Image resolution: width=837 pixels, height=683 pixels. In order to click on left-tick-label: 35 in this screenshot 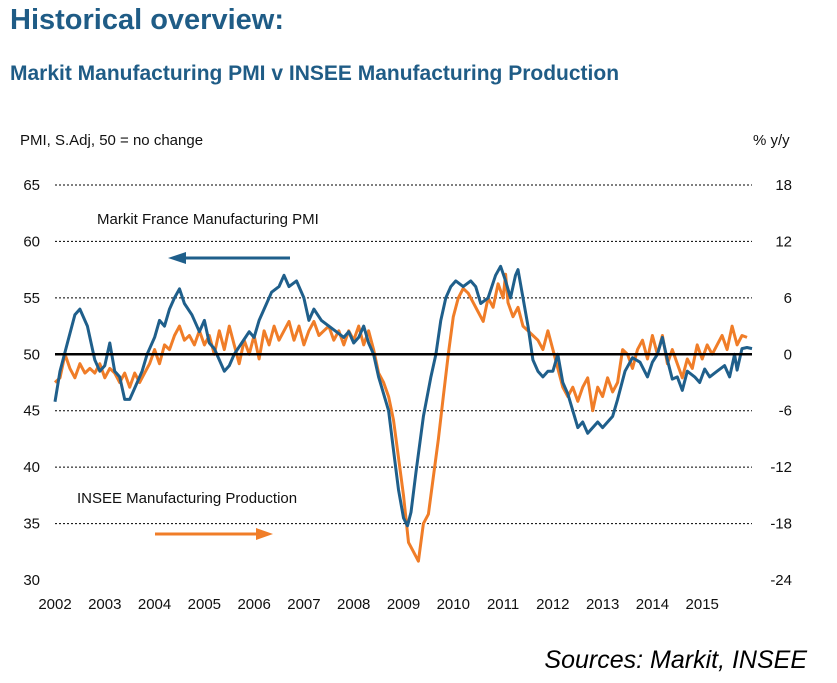, I will do `click(31, 524)`.